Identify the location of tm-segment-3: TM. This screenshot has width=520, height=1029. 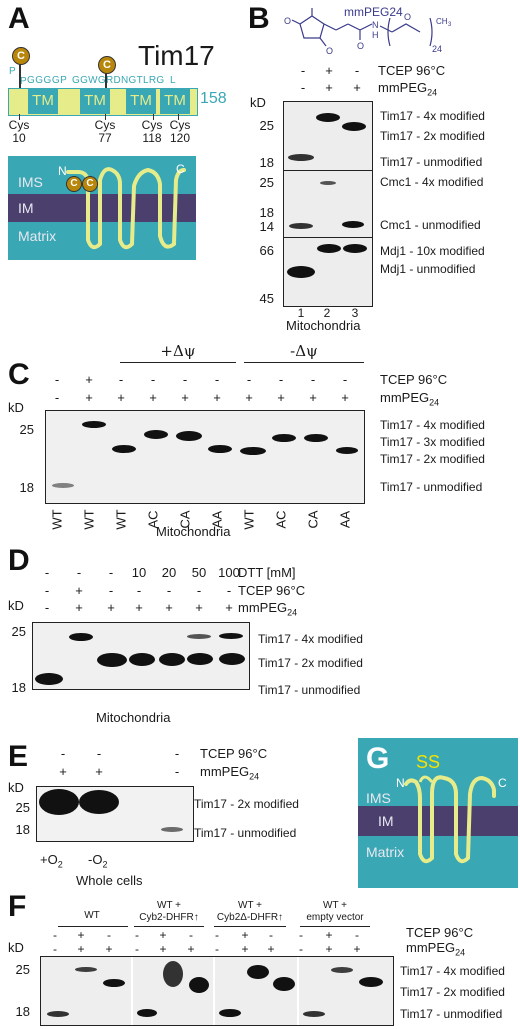
(141, 101).